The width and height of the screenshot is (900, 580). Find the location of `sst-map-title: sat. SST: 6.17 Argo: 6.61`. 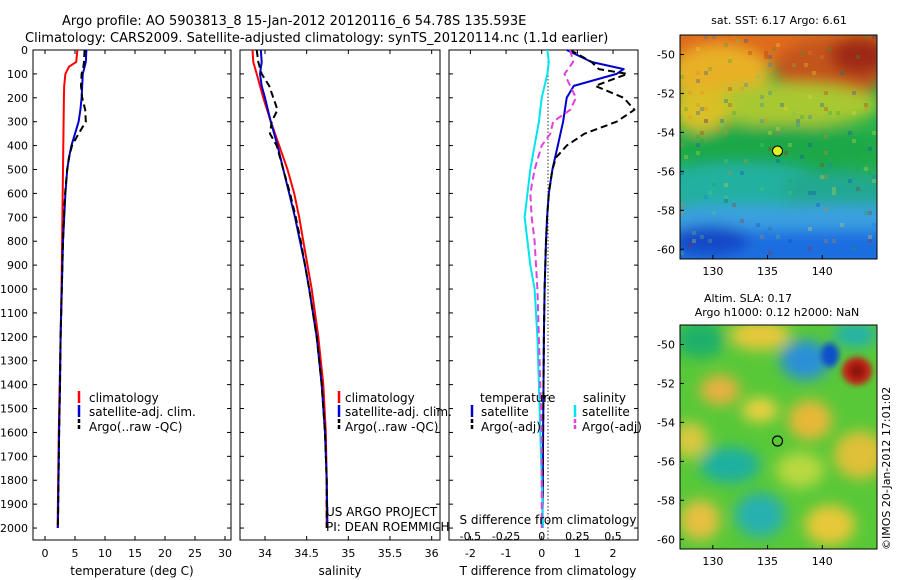

sst-map-title: sat. SST: 6.17 Argo: 6.61 is located at coordinates (779, 20).